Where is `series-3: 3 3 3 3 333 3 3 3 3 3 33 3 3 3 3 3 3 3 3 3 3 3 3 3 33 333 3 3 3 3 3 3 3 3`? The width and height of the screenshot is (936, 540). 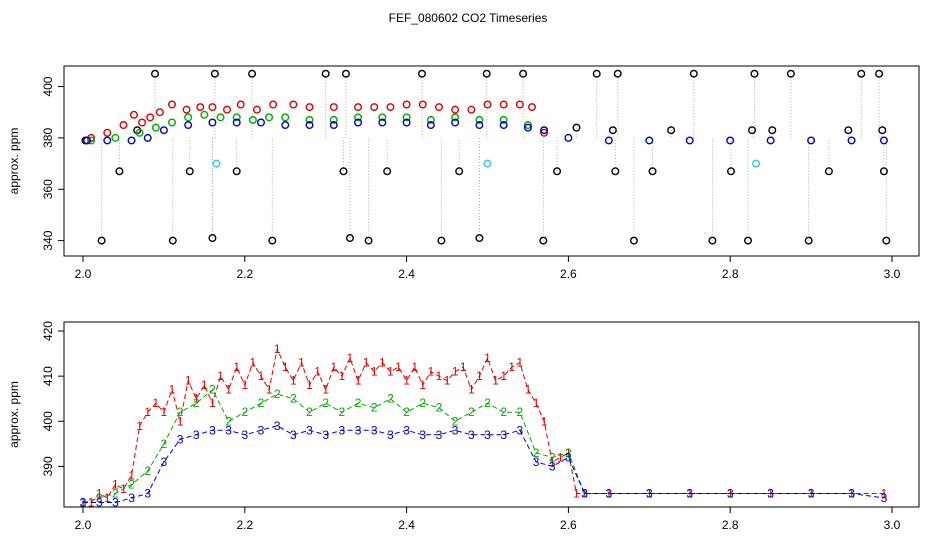
series-3: 3 3 3 3 333 3 3 3 3 3 33 3 3 3 3 3 3 3 3 3 3 3 3 3 33 333 3 3 3 3 3 3 3 3 is located at coordinates (484, 464).